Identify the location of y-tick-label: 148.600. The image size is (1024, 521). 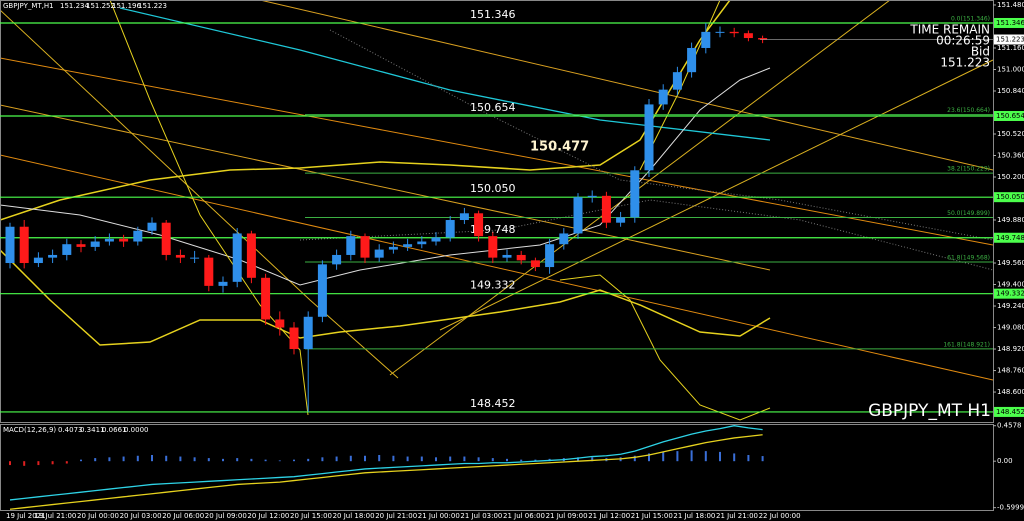
(1010, 392).